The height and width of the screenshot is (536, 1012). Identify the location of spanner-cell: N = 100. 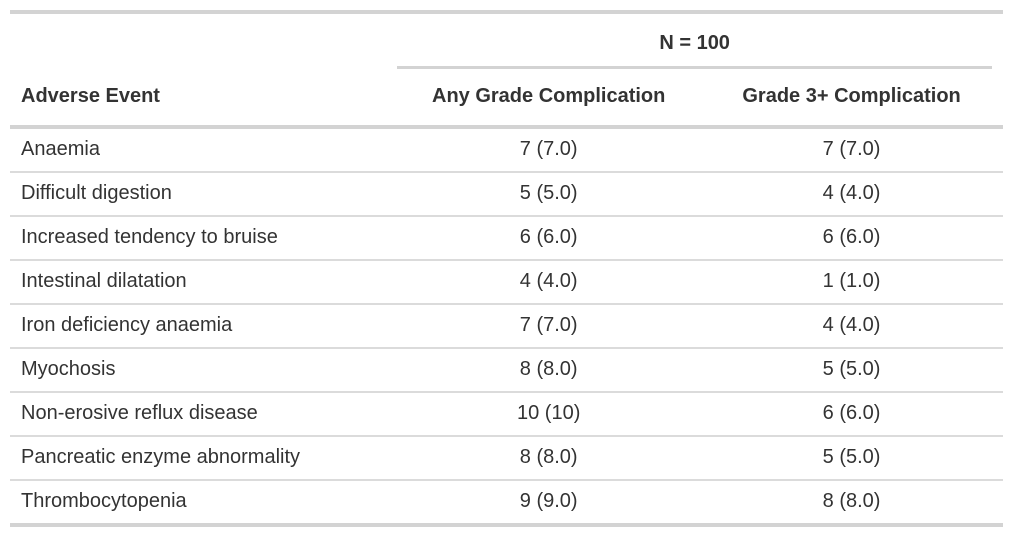
(700, 39).